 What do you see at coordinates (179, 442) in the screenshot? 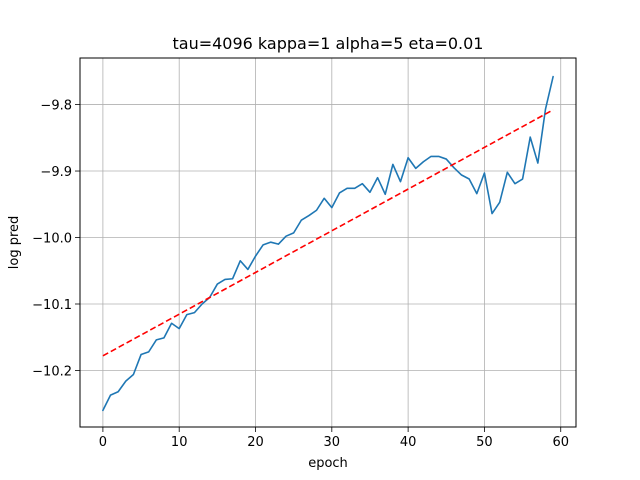
I see `x-tick-label: 10` at bounding box center [179, 442].